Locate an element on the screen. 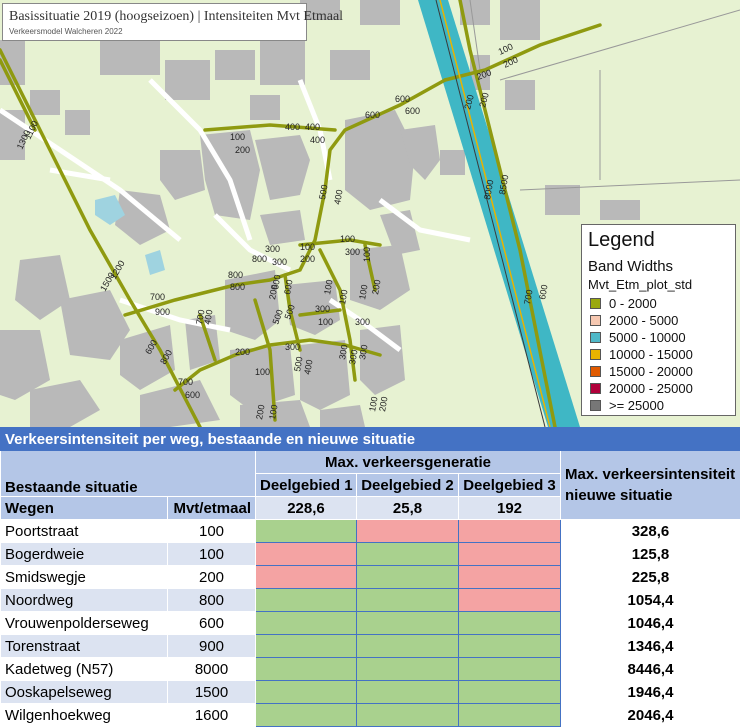  col-volume-header: Mvt/etmaal is located at coordinates (212, 508).